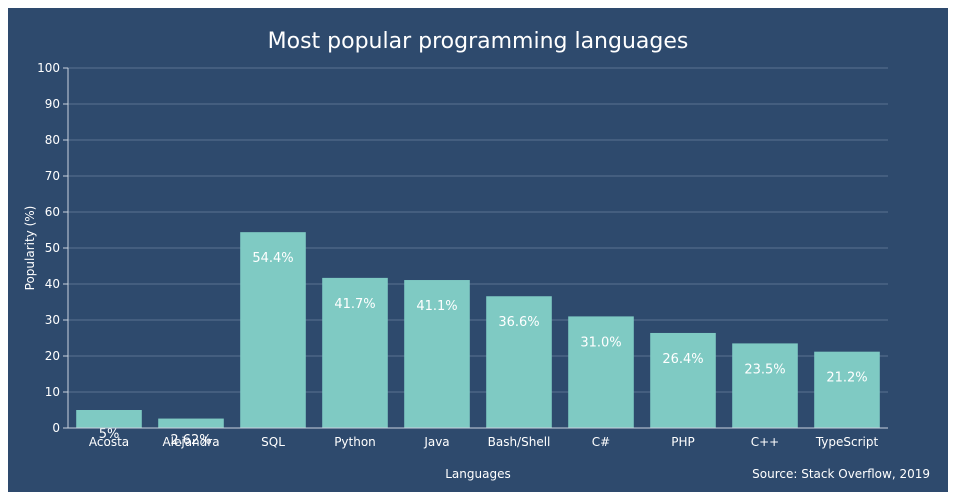 This screenshot has height=500, width=960. Describe the element at coordinates (355, 442) in the screenshot. I see `x-tick-label: Python` at that location.